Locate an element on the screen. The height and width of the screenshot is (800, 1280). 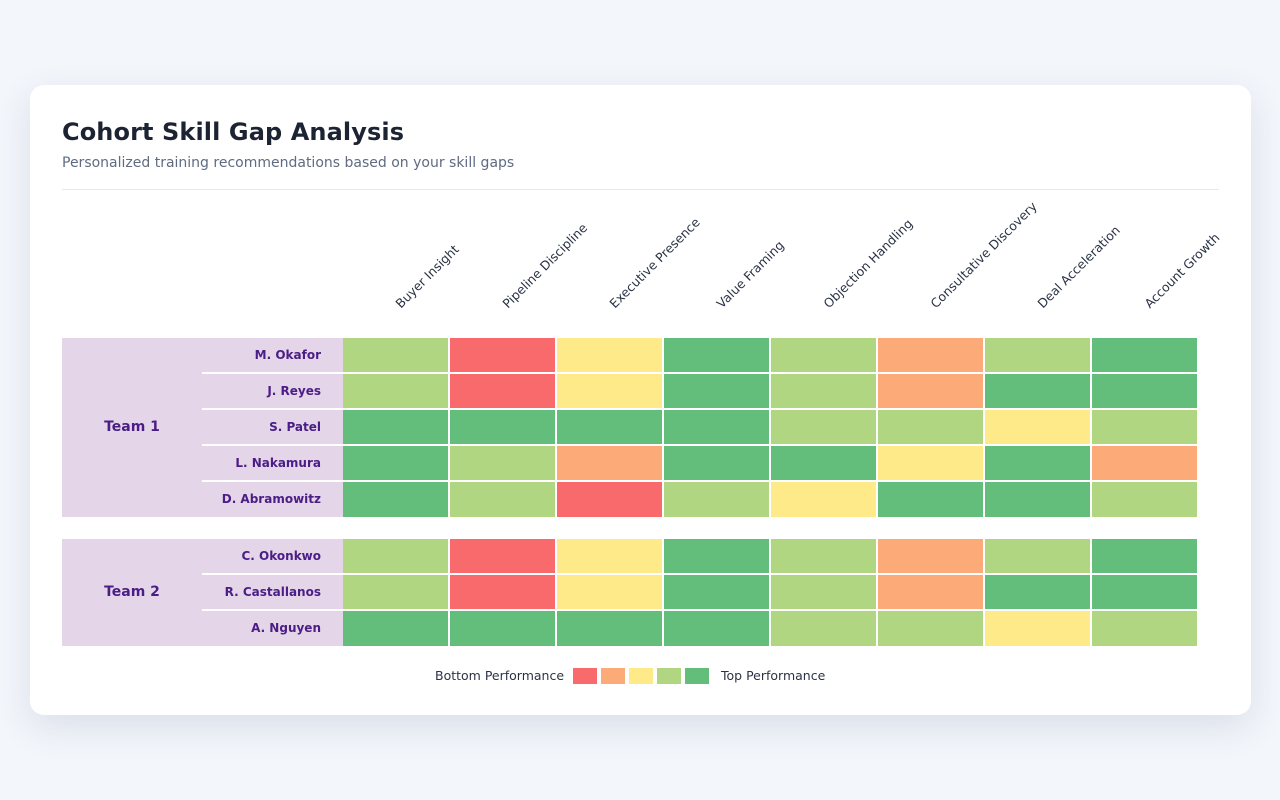
row-label: A. Nguyen is located at coordinates (286, 628).